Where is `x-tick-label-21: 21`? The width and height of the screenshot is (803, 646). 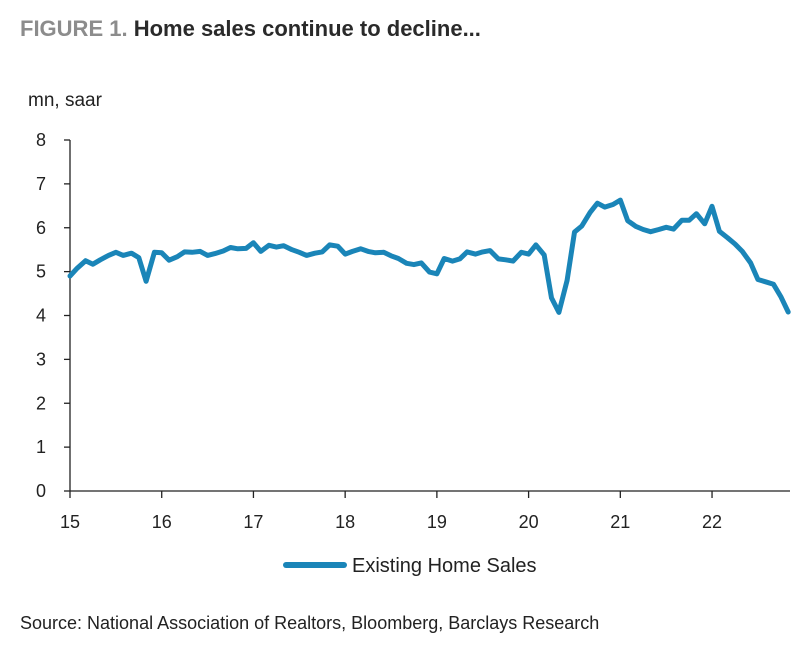
x-tick-label-21: 21 is located at coordinates (620, 522).